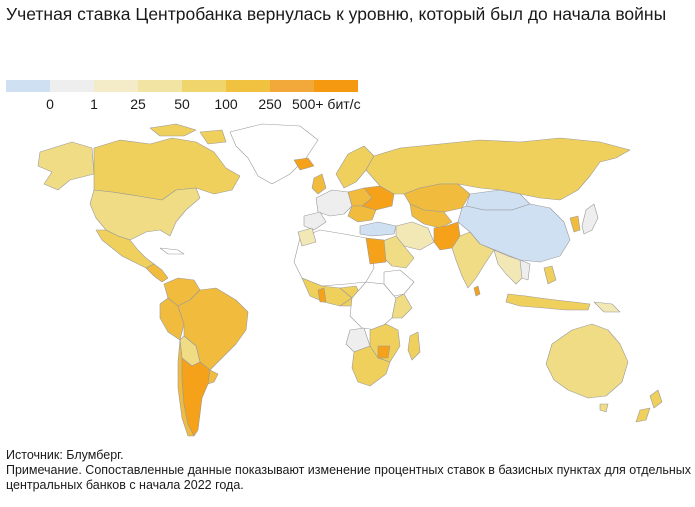 This screenshot has width=695, height=507. What do you see at coordinates (371, 366) in the screenshot?
I see `country-south-africa` at bounding box center [371, 366].